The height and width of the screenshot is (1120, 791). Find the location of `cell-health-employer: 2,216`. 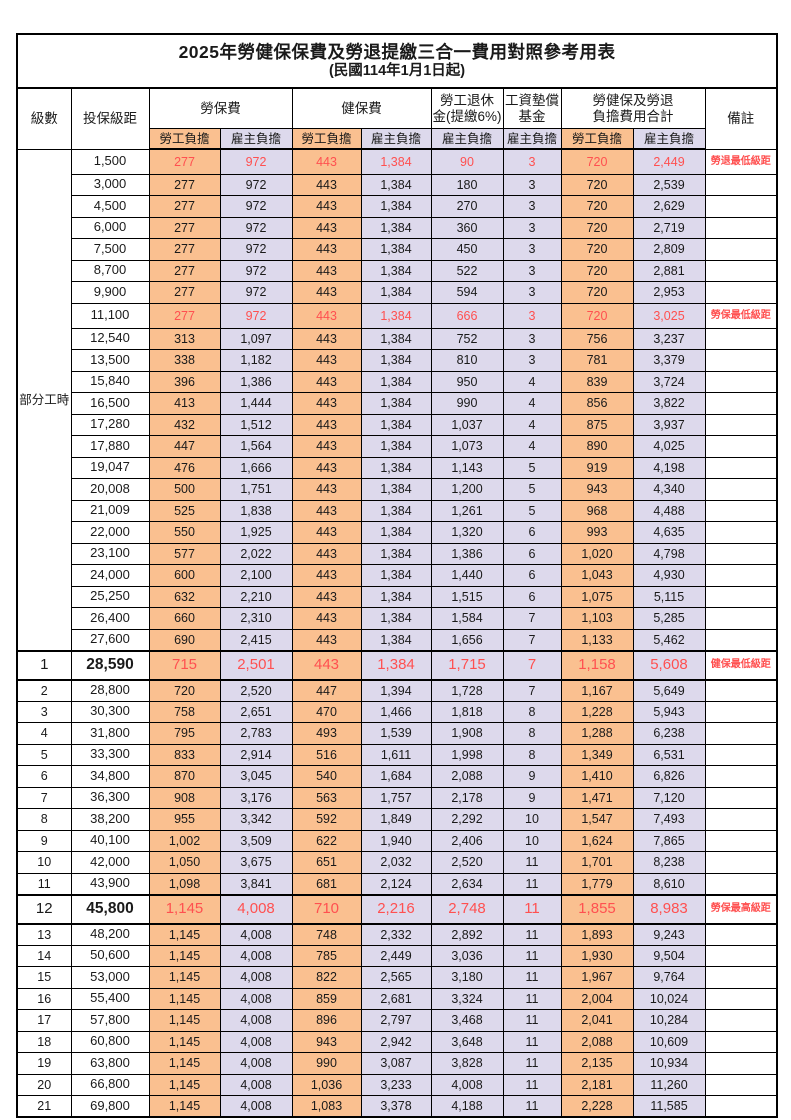

cell-health-employer: 2,216 is located at coordinates (396, 909).